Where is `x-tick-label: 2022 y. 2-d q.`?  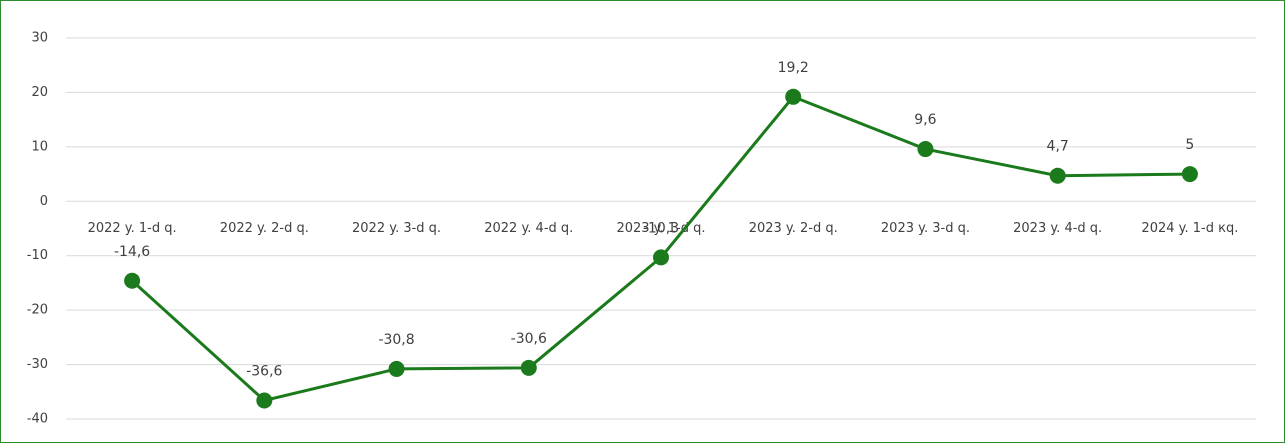
x-tick-label: 2022 y. 2-d q. is located at coordinates (264, 228).